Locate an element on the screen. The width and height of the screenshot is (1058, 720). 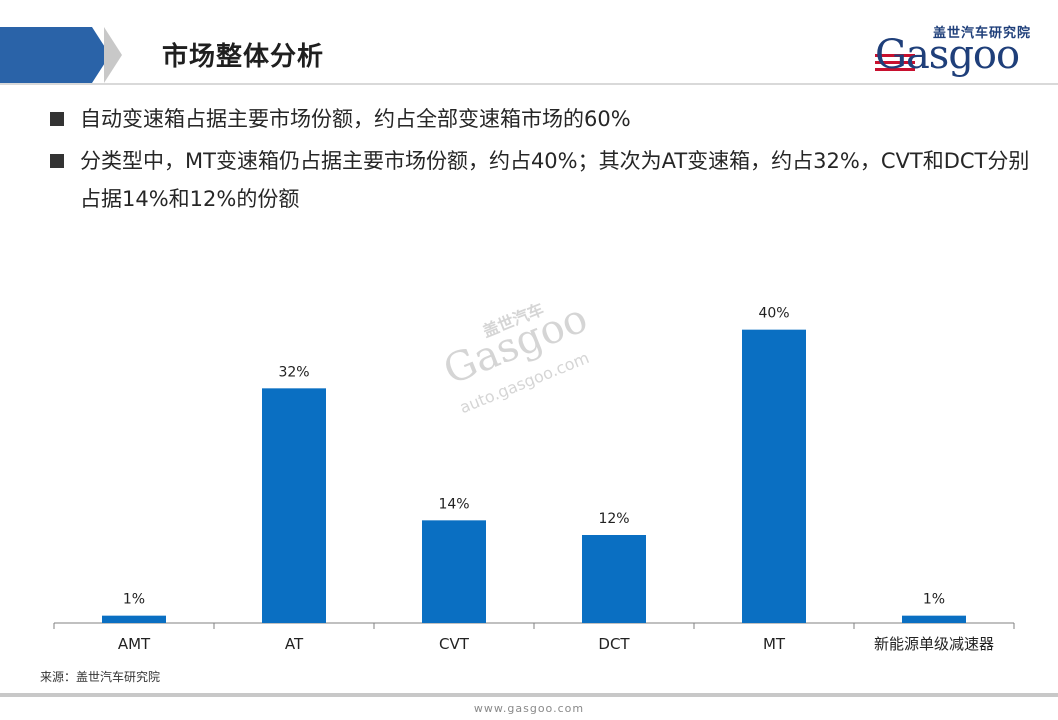
x-tick-label: CVT is located at coordinates (454, 644).